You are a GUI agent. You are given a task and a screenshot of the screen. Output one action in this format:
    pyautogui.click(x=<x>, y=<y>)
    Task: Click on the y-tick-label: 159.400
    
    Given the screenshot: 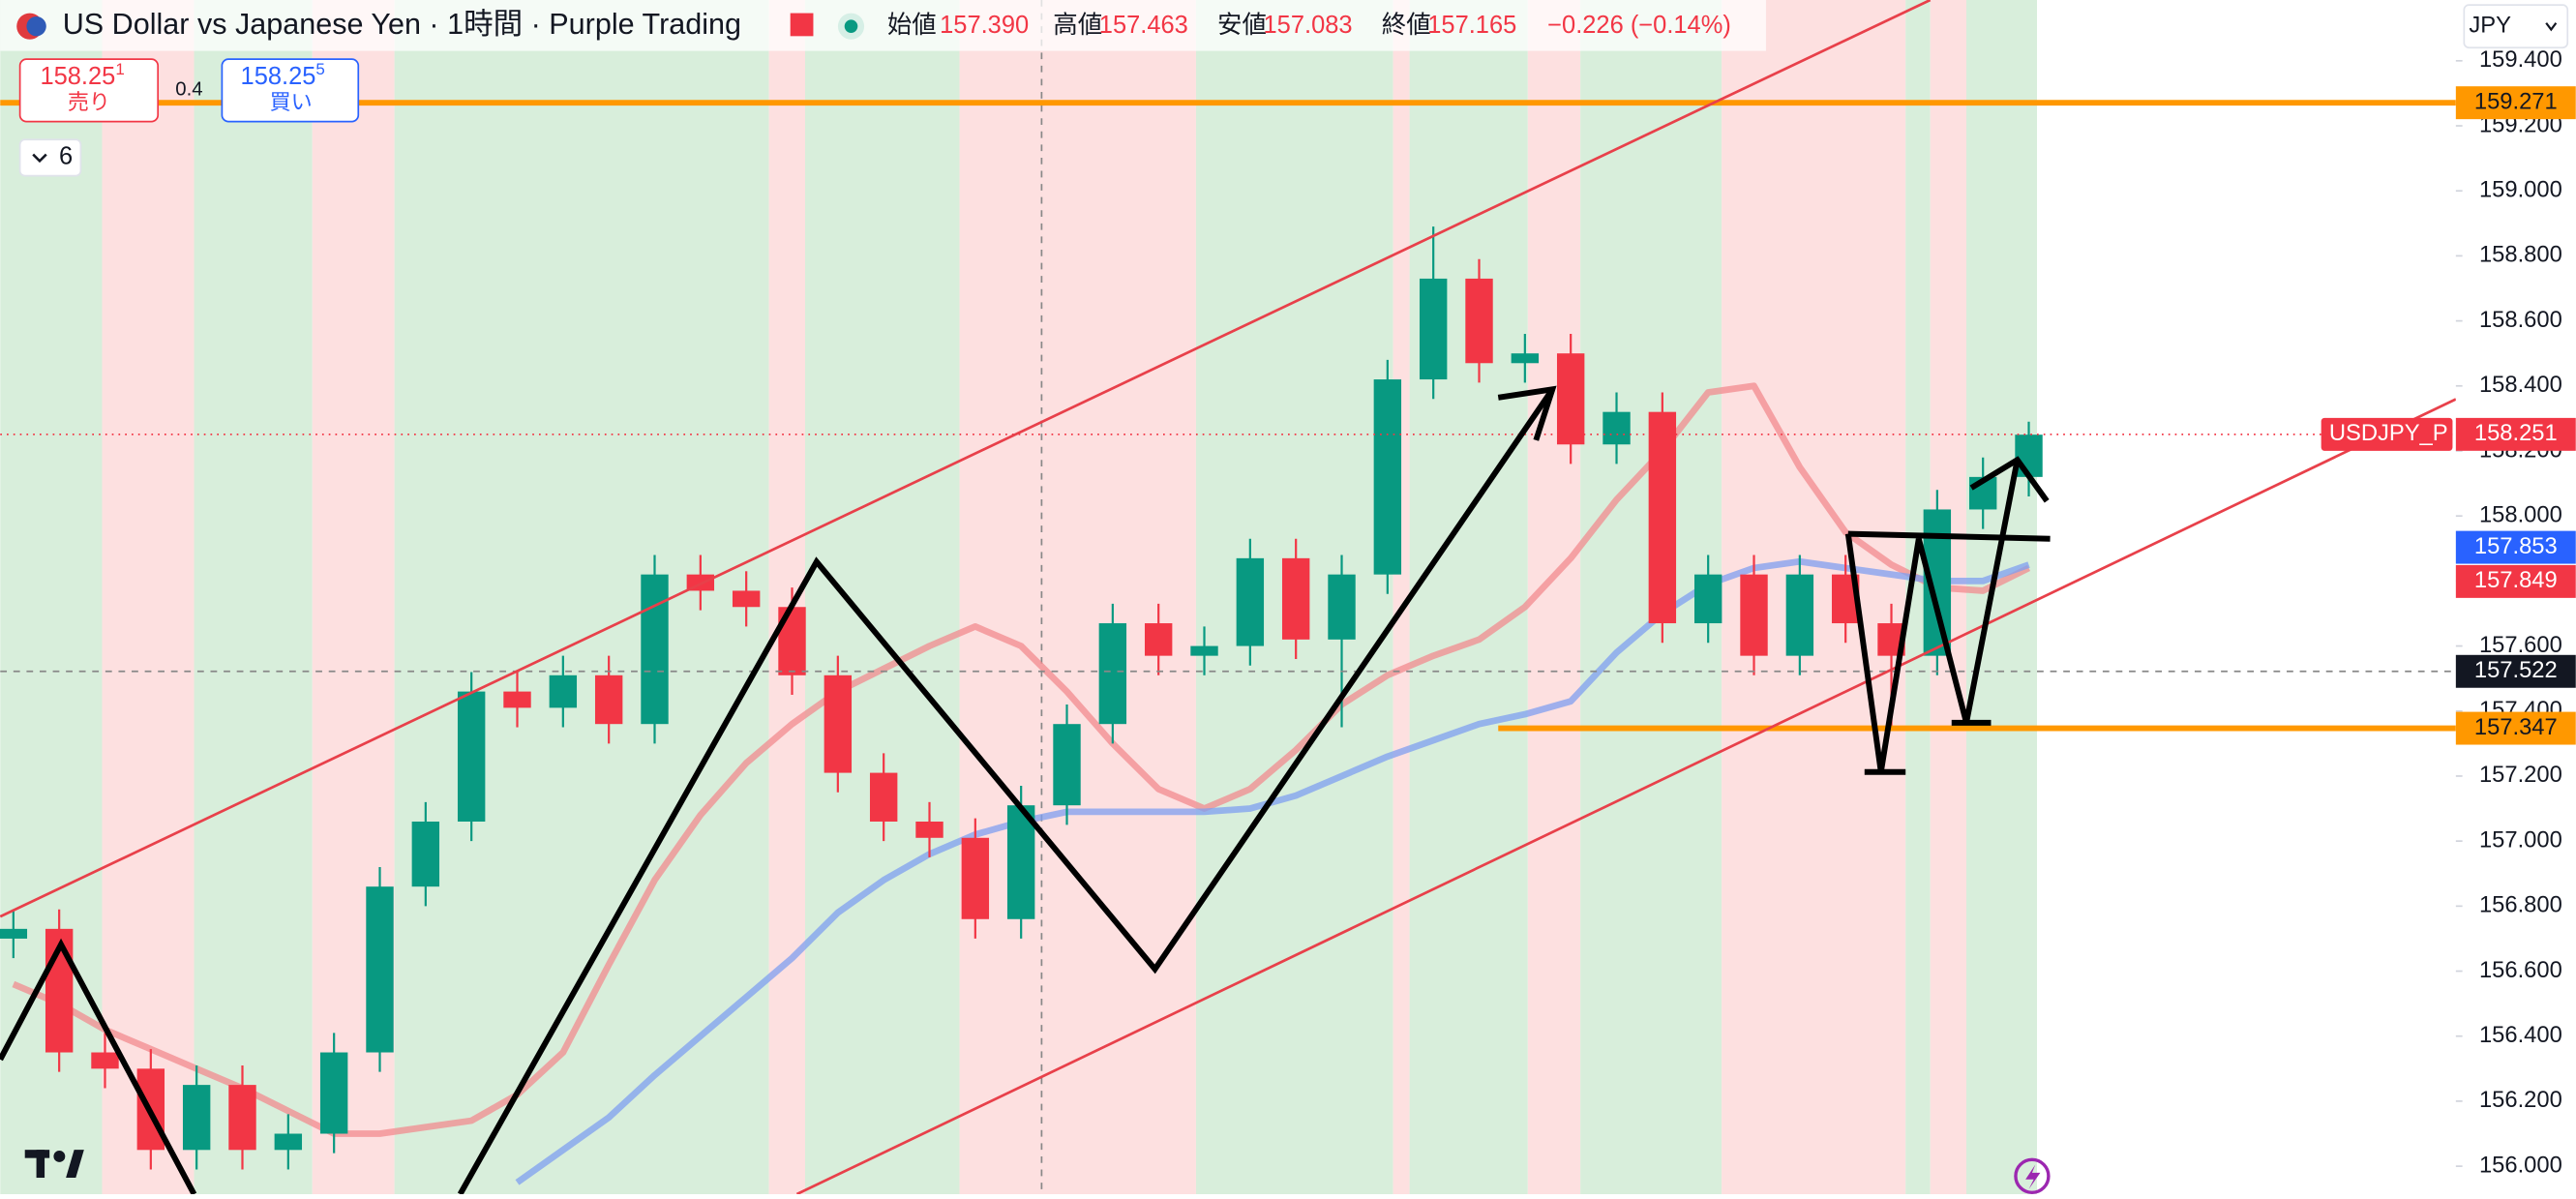 What is the action you would take?
    pyautogui.click(x=2520, y=60)
    